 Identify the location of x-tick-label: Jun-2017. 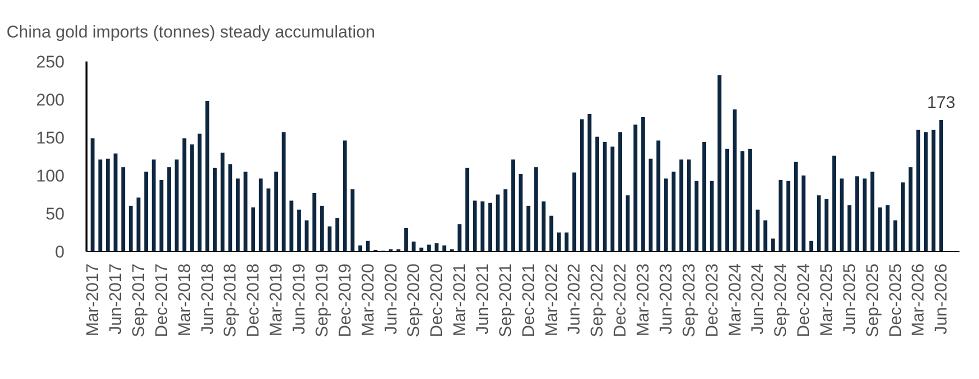
(116, 299).